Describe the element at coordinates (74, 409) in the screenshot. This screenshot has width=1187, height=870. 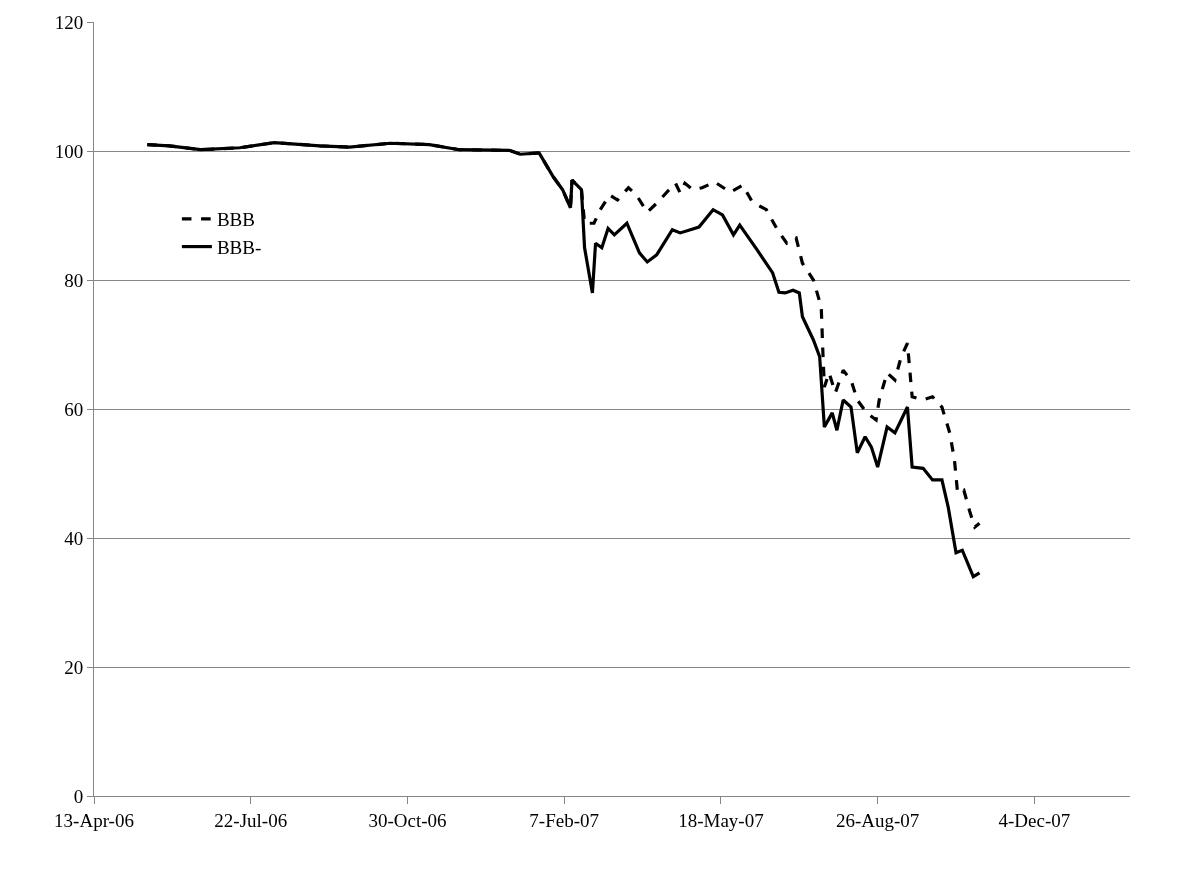
I see `y-tick-label: 60` at that location.